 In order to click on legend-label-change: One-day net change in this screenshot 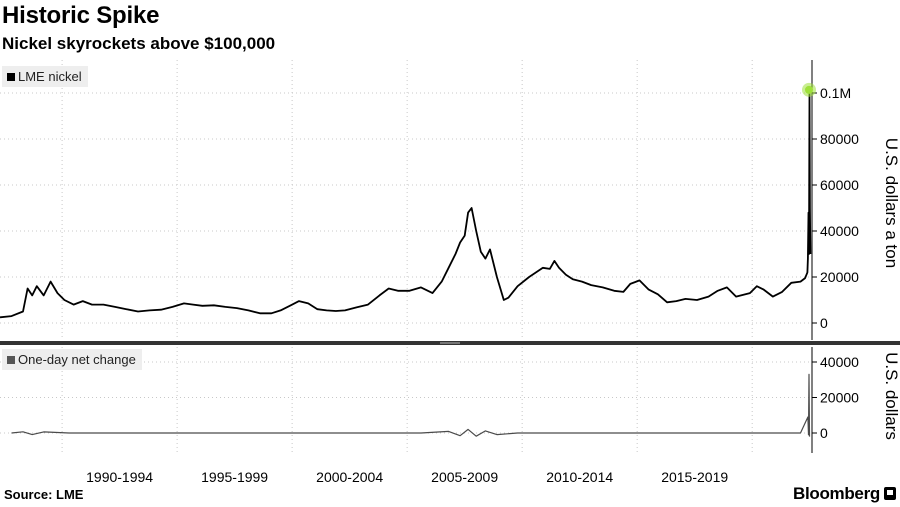, I will do `click(77, 359)`.